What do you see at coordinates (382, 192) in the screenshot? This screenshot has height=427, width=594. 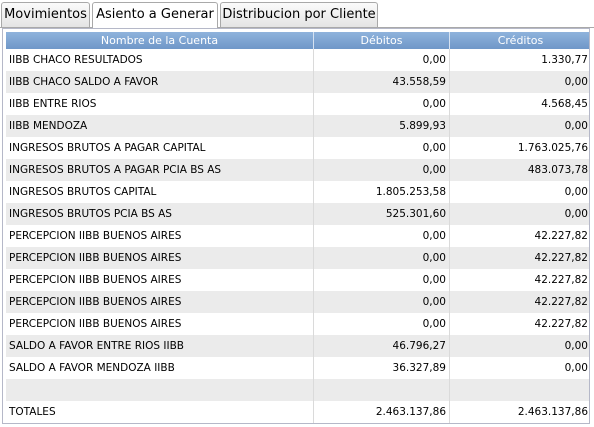 I see `cell-debitos: 1.805.253,58` at bounding box center [382, 192].